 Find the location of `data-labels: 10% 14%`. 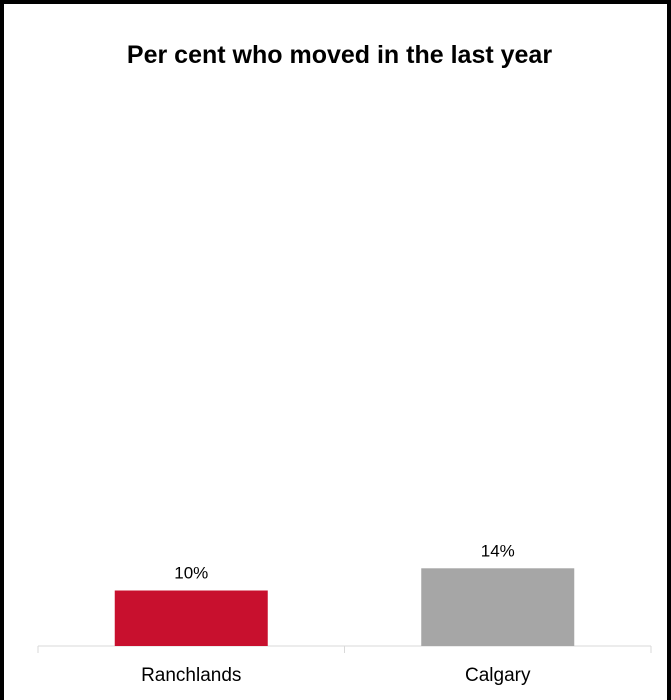

data-labels: 10% 14% is located at coordinates (344, 561).